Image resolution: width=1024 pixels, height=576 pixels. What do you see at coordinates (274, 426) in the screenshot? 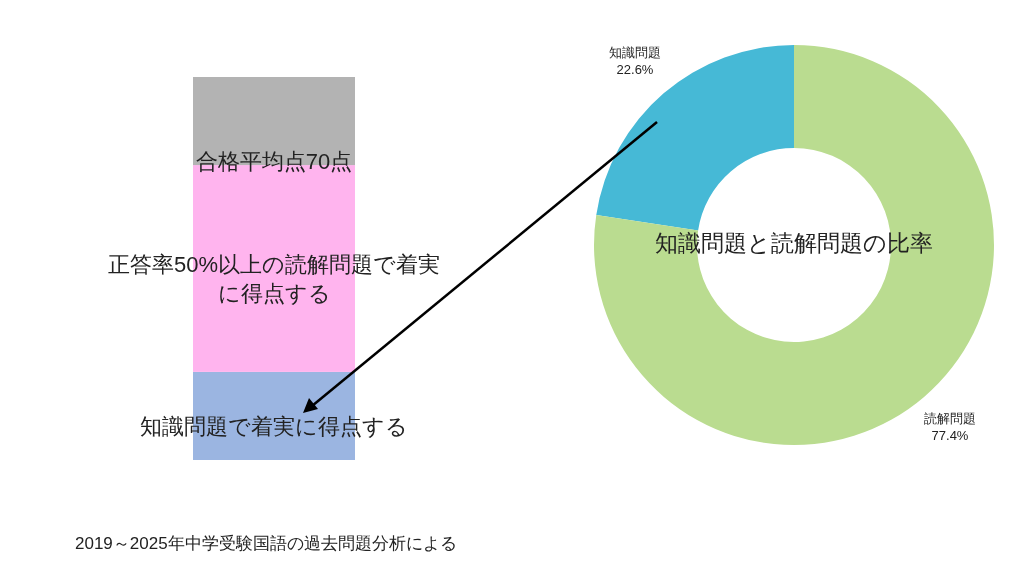
I see `series-label: 知識問題で着実に得点する` at bounding box center [274, 426].